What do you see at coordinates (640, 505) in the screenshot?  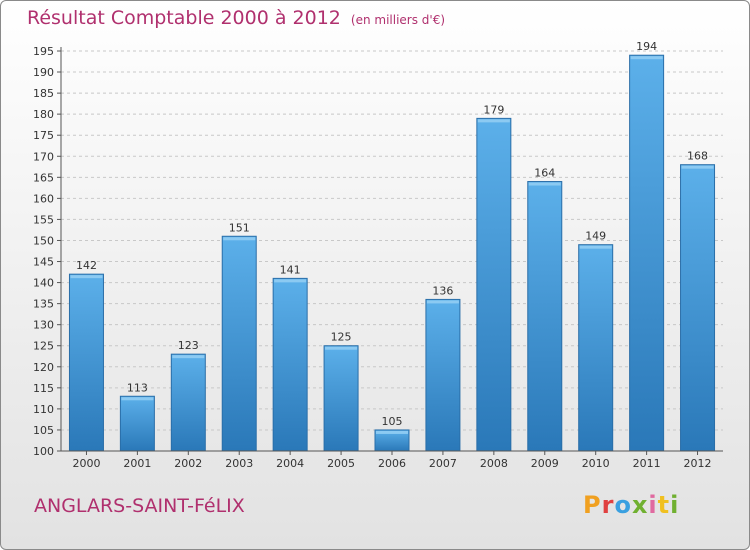 I see `logo-letter: x` at bounding box center [640, 505].